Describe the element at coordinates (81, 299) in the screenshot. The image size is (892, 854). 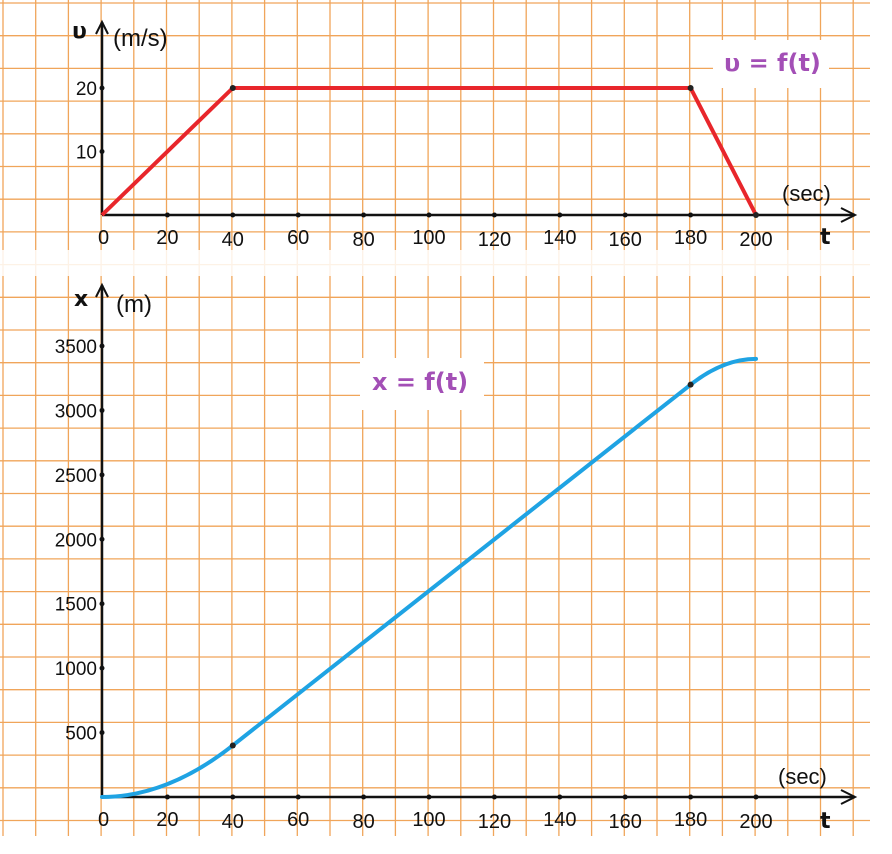
I see `position-y-symbol: x` at that location.